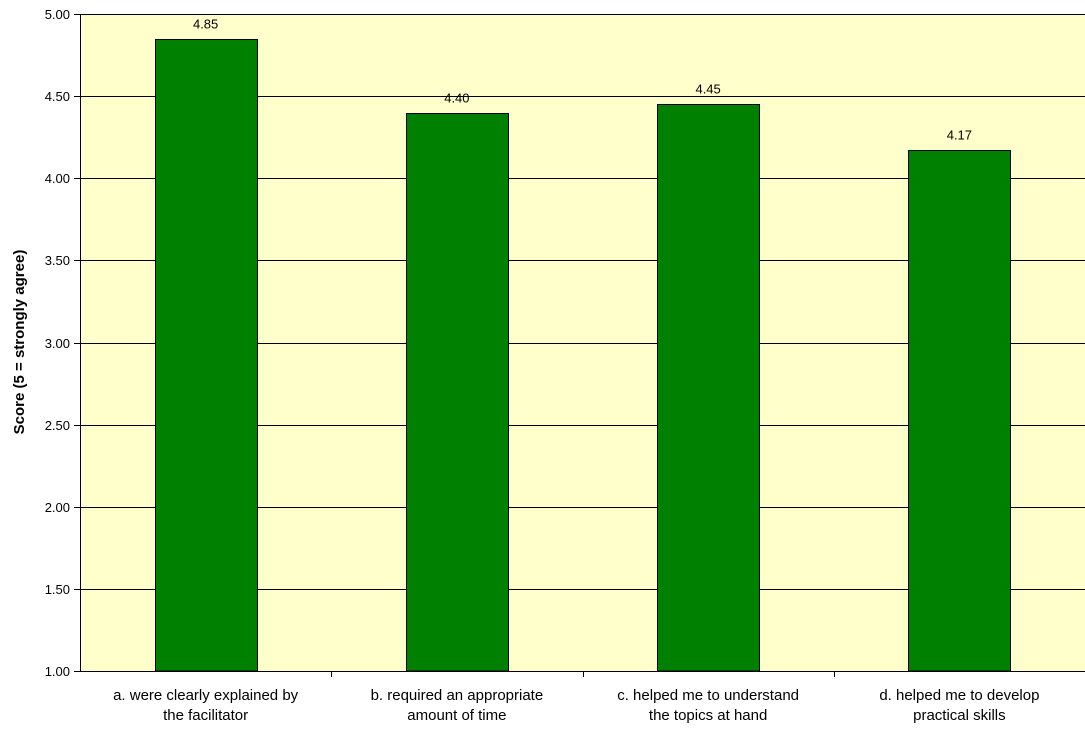 The width and height of the screenshot is (1085, 734). I want to click on y-tick-labels: 1.00 1.50 2.00 2.50 3.00 3.50 4.00 4.50 5.00, so click(57, 343).